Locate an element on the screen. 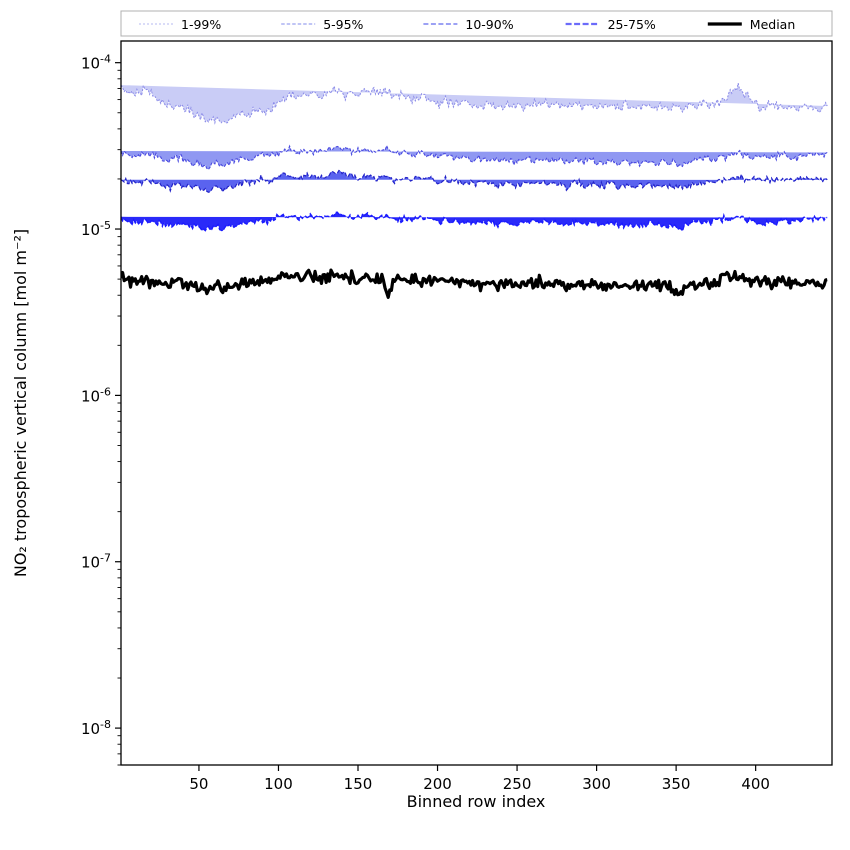 The image size is (850, 850). y-tick-label: 10⁻⁷ is located at coordinates (96, 562).